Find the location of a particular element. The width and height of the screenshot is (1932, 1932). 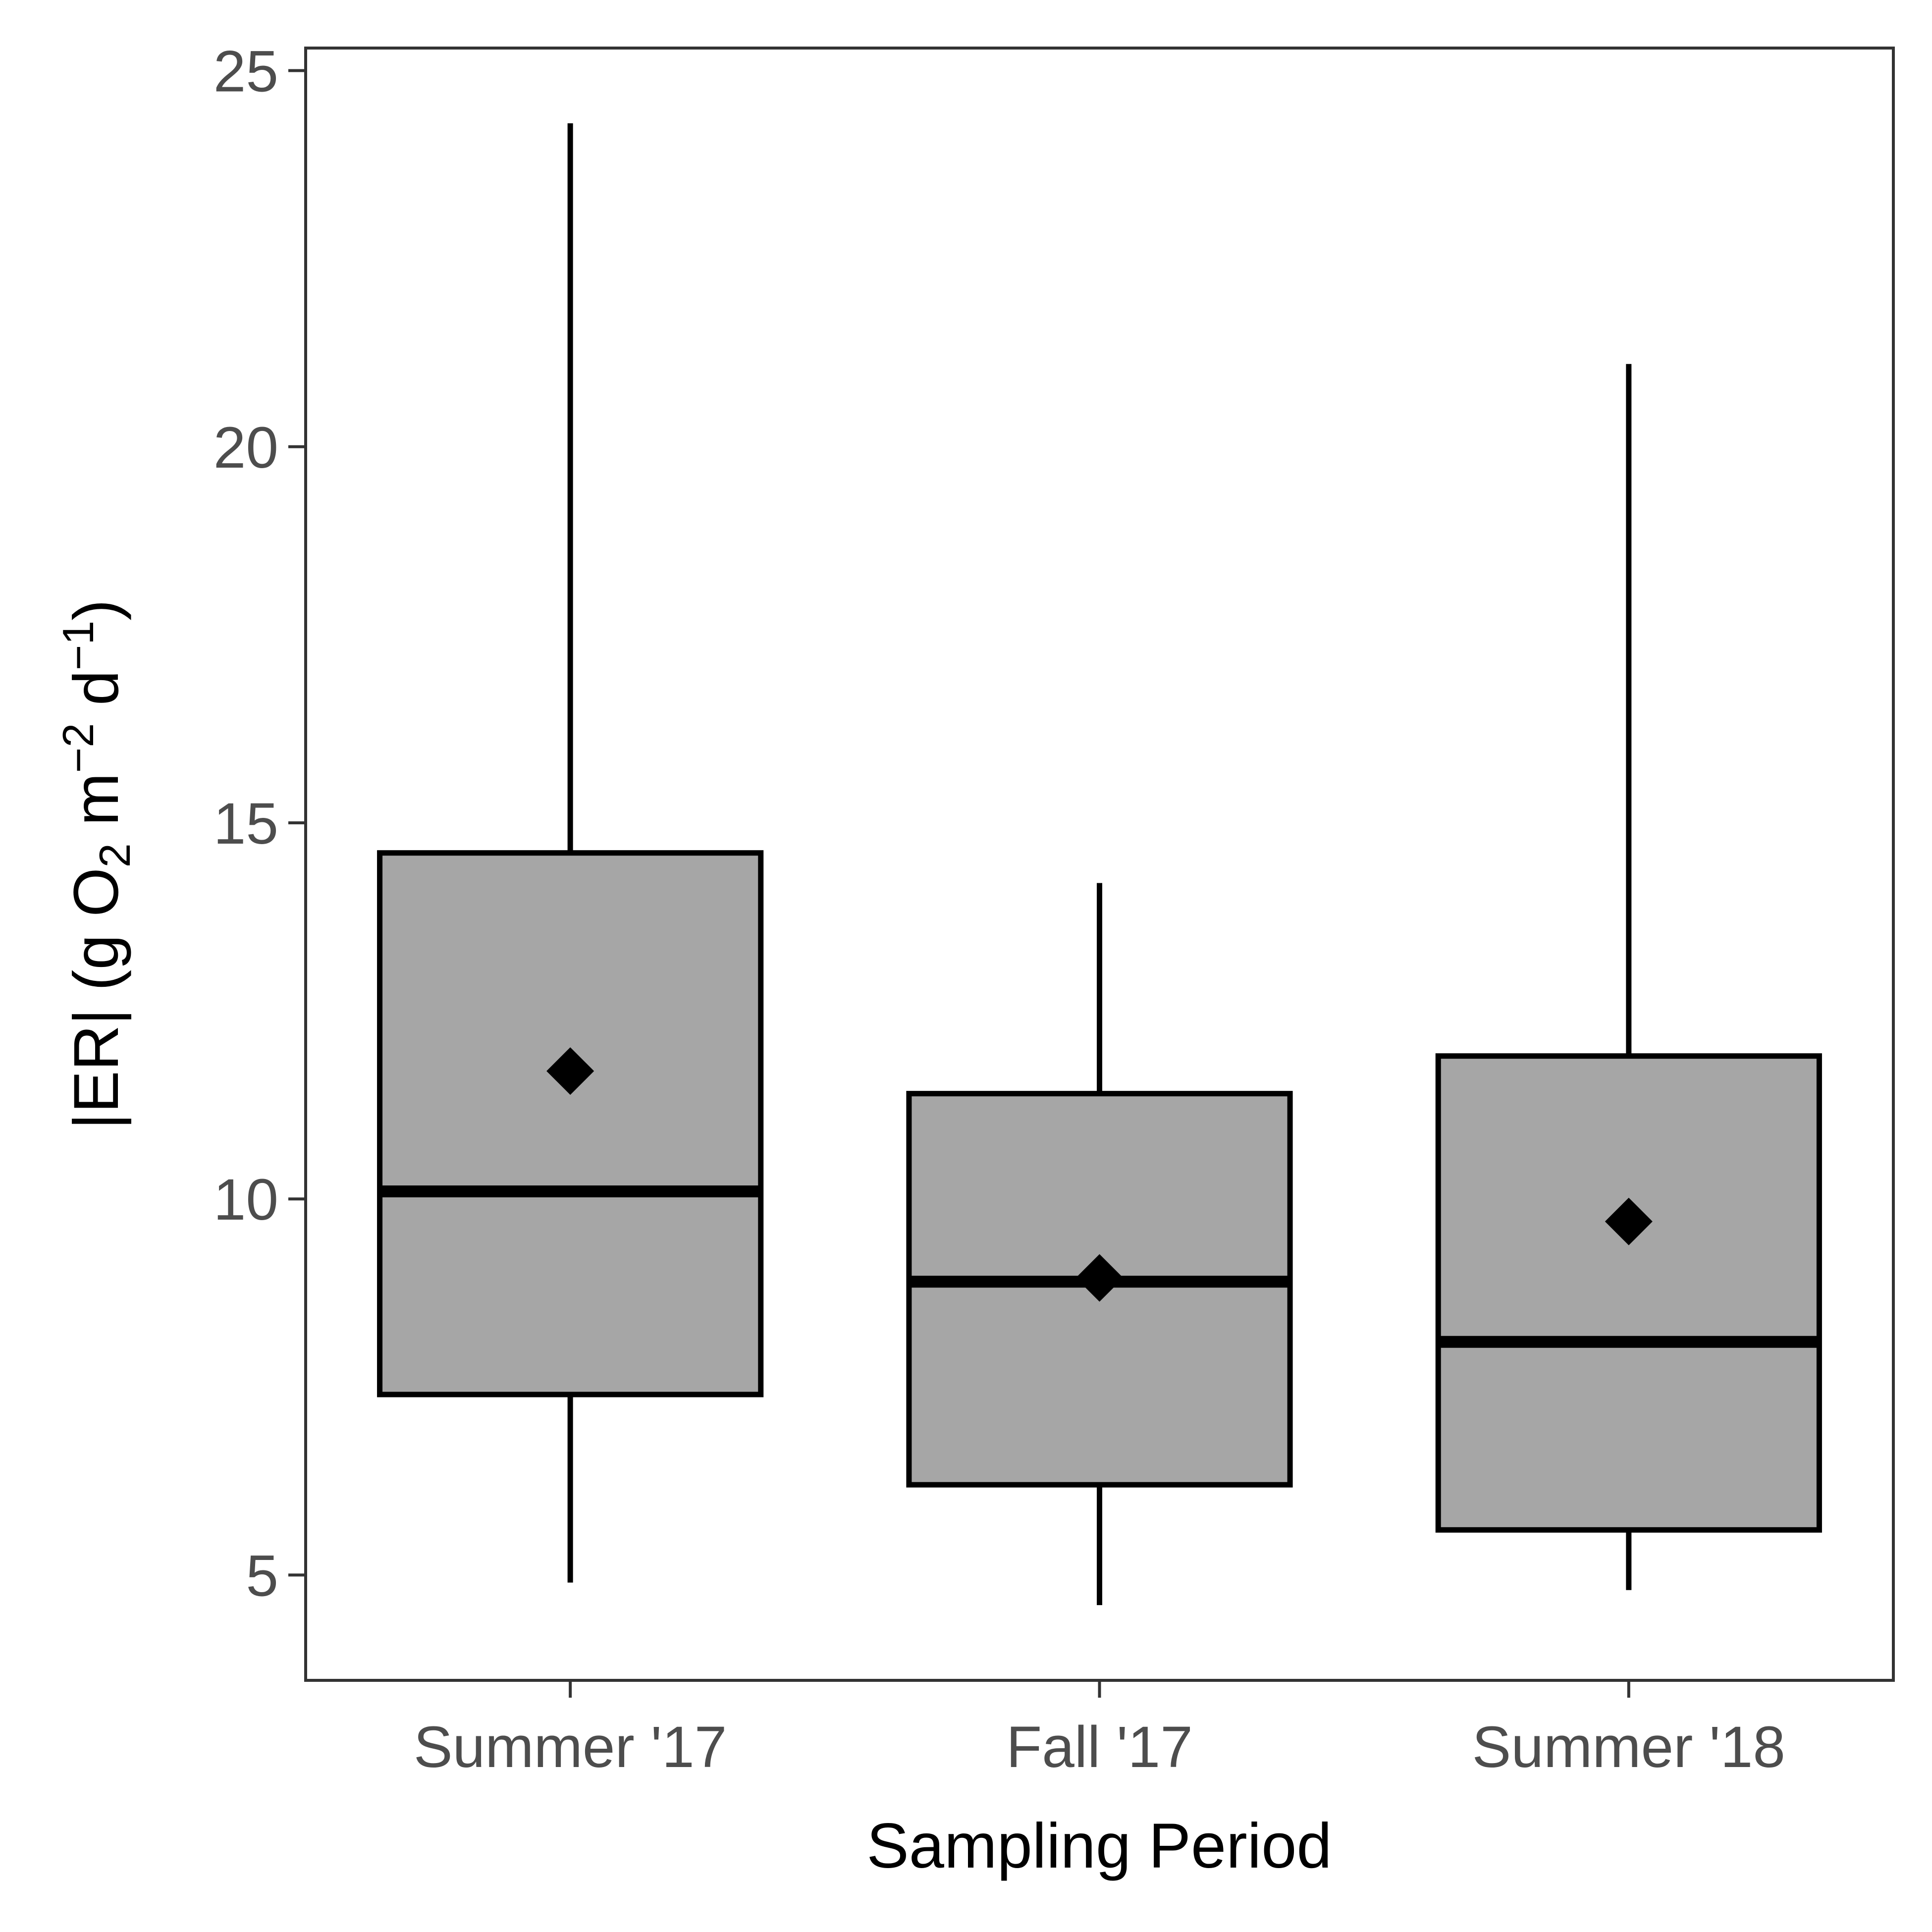

y-tick-label: 20 is located at coordinates (246, 448).